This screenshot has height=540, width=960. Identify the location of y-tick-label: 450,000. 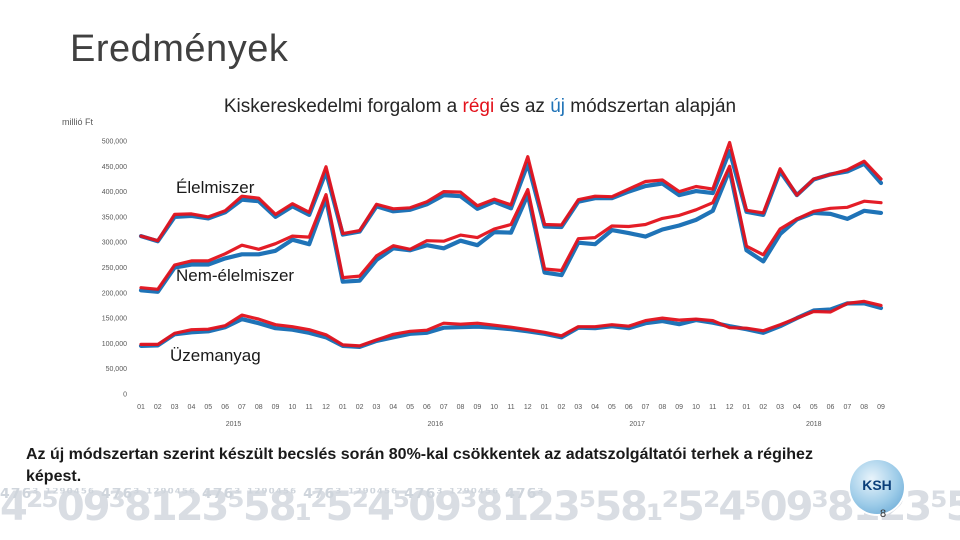
(114, 167).